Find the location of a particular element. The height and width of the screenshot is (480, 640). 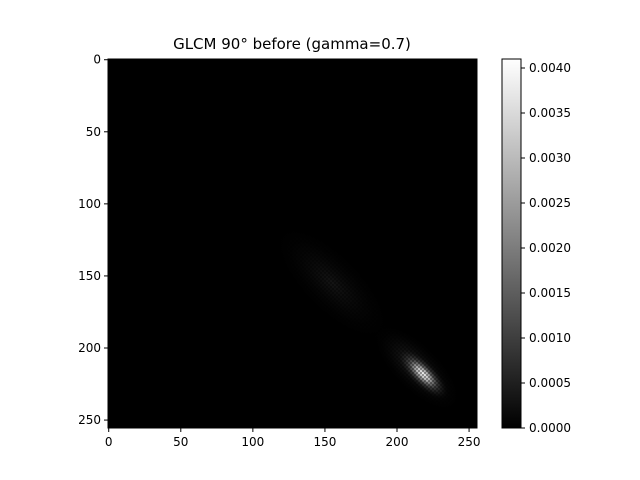

colorbar-tick-label: 0.0020 is located at coordinates (550, 248).